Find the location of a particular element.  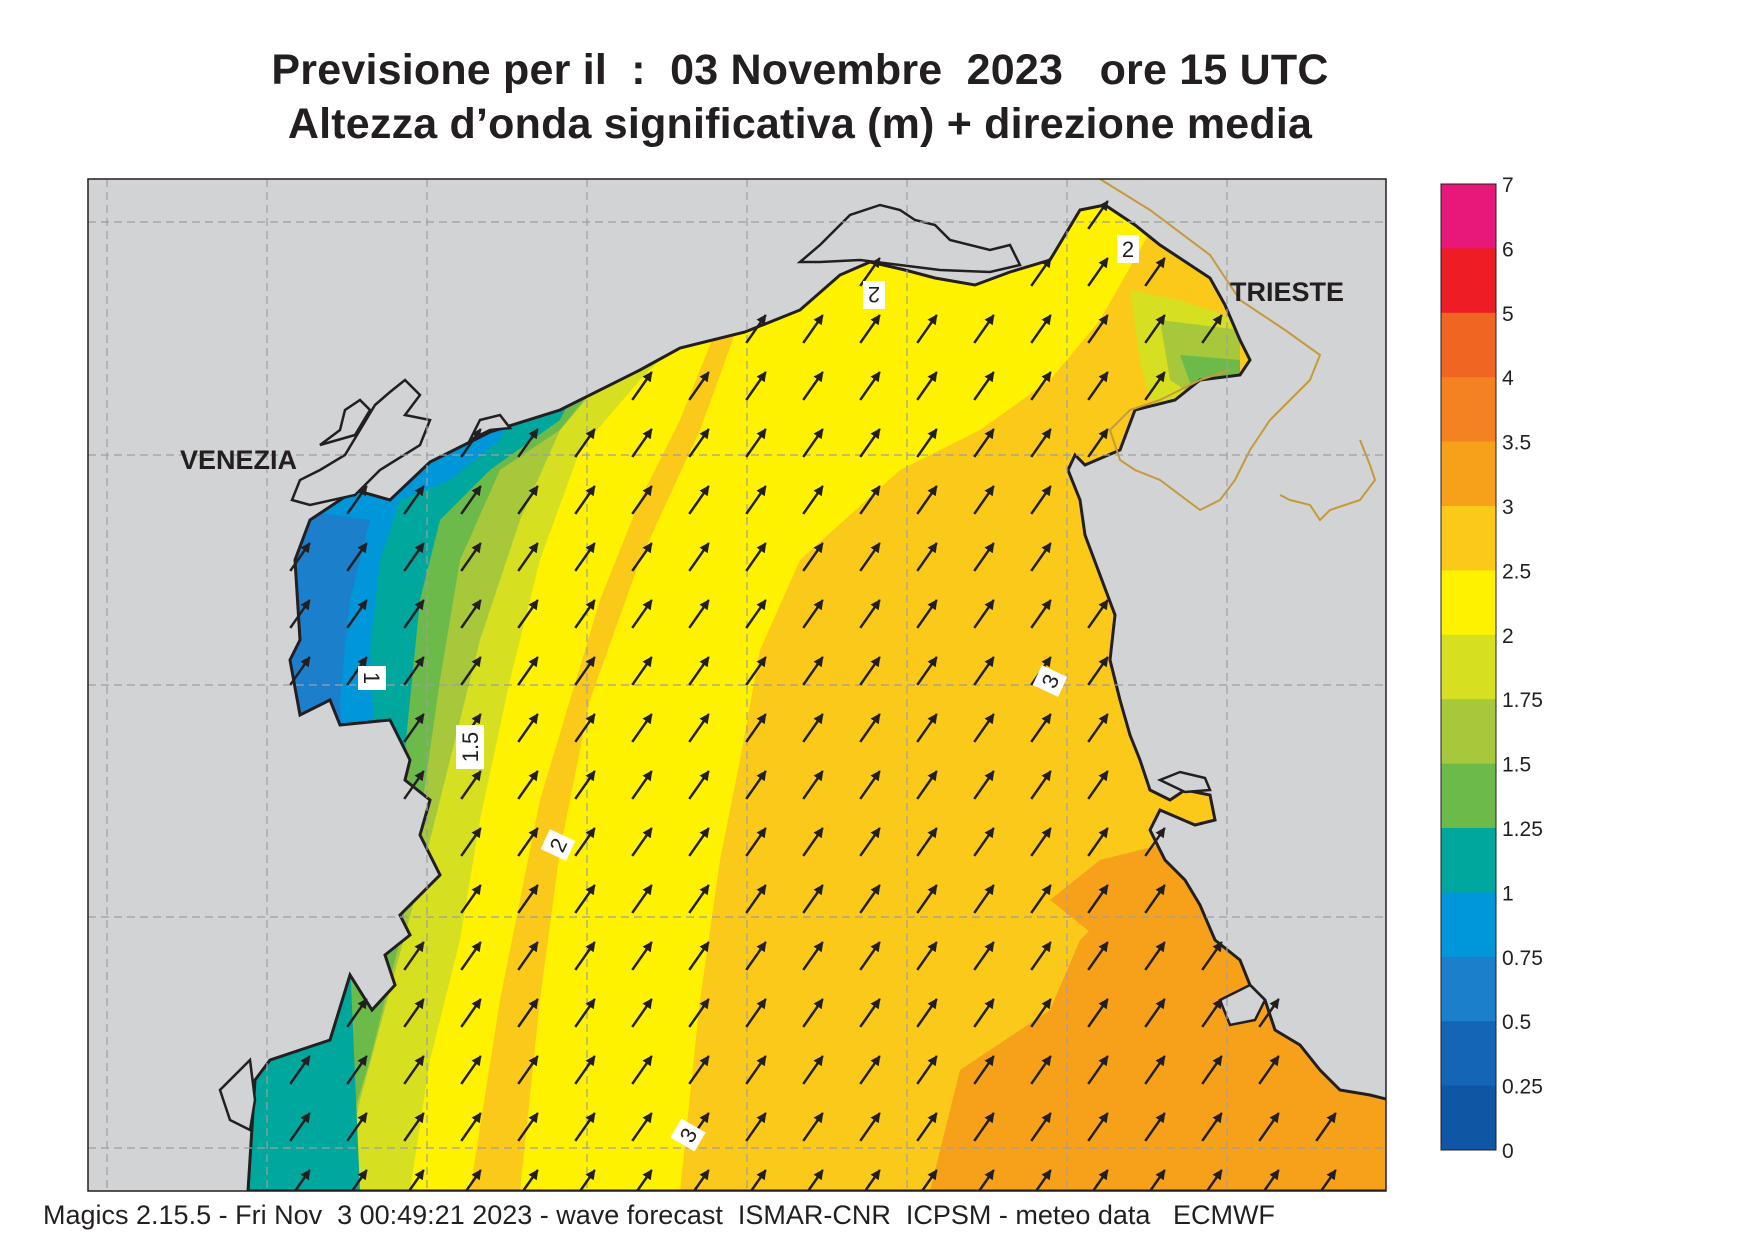

legend-tick-label: 5 is located at coordinates (1508, 314).